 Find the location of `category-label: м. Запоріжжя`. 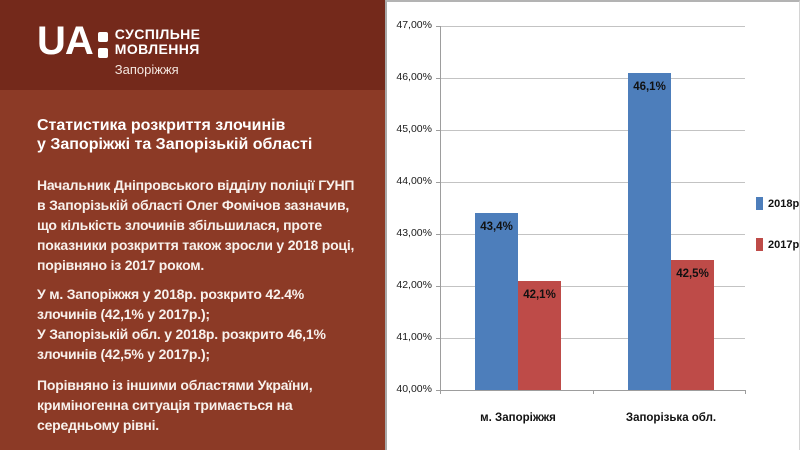

category-label: м. Запоріжжя is located at coordinates (518, 418).